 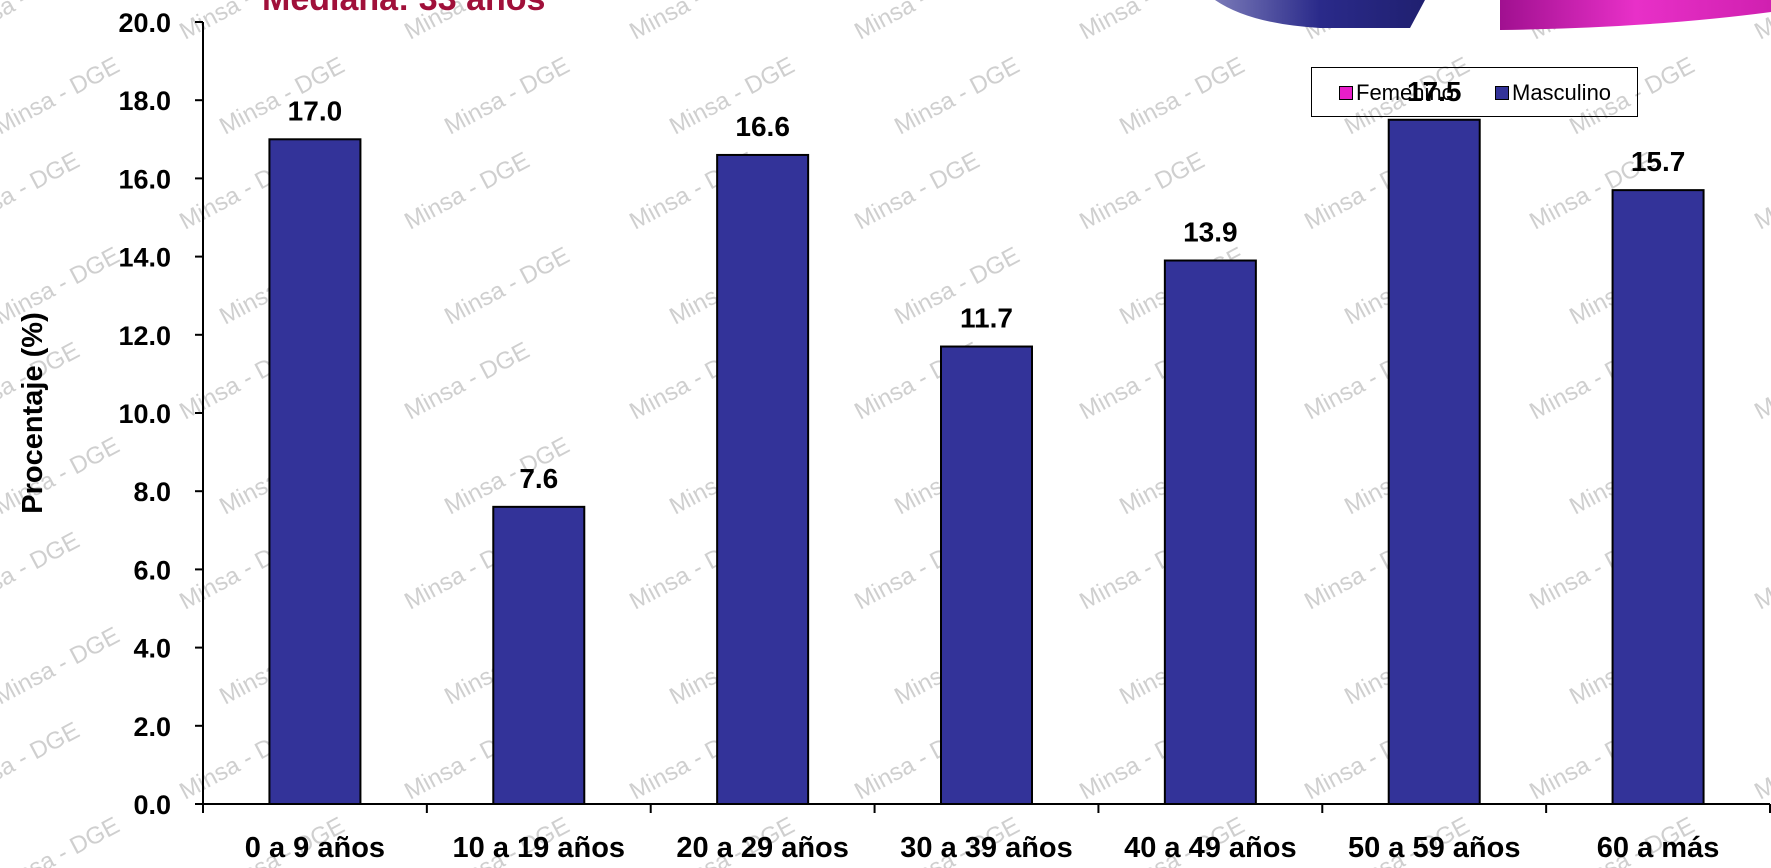 What do you see at coordinates (144, 414) in the screenshot?
I see `y-tick-label: 10.0` at bounding box center [144, 414].